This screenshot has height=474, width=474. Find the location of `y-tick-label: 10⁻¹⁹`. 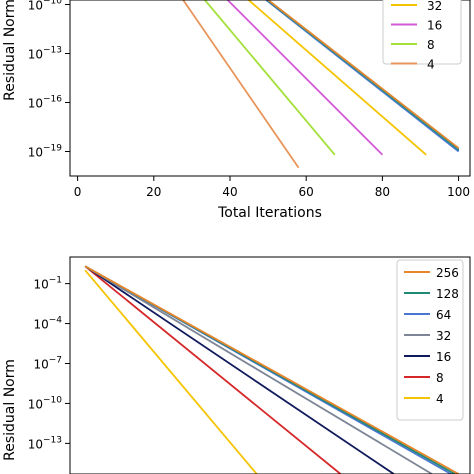

y-tick-label: 10⁻¹⁹ is located at coordinates (45, 152).